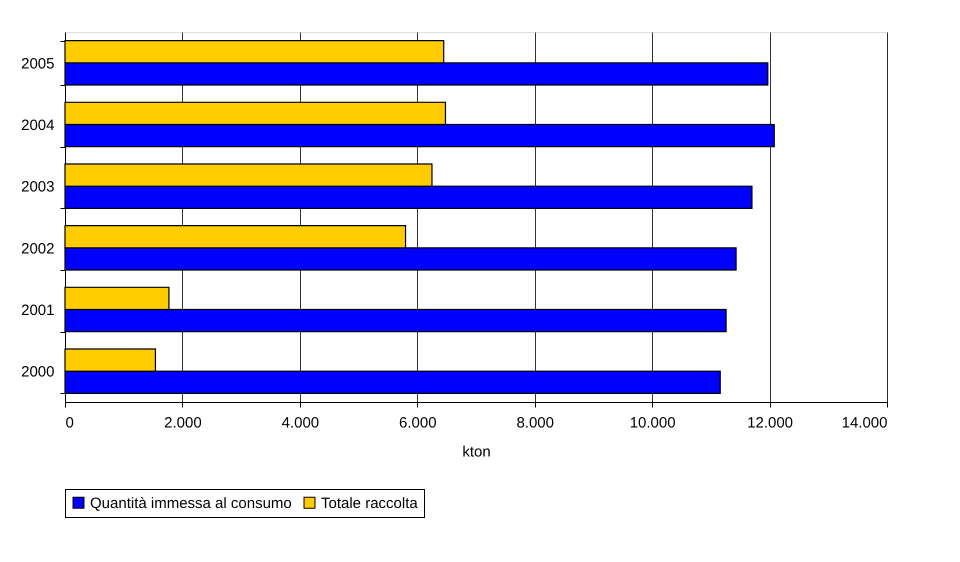 The image size is (960, 562). What do you see at coordinates (37, 249) in the screenshot?
I see `y-tick-label: 2002` at bounding box center [37, 249].